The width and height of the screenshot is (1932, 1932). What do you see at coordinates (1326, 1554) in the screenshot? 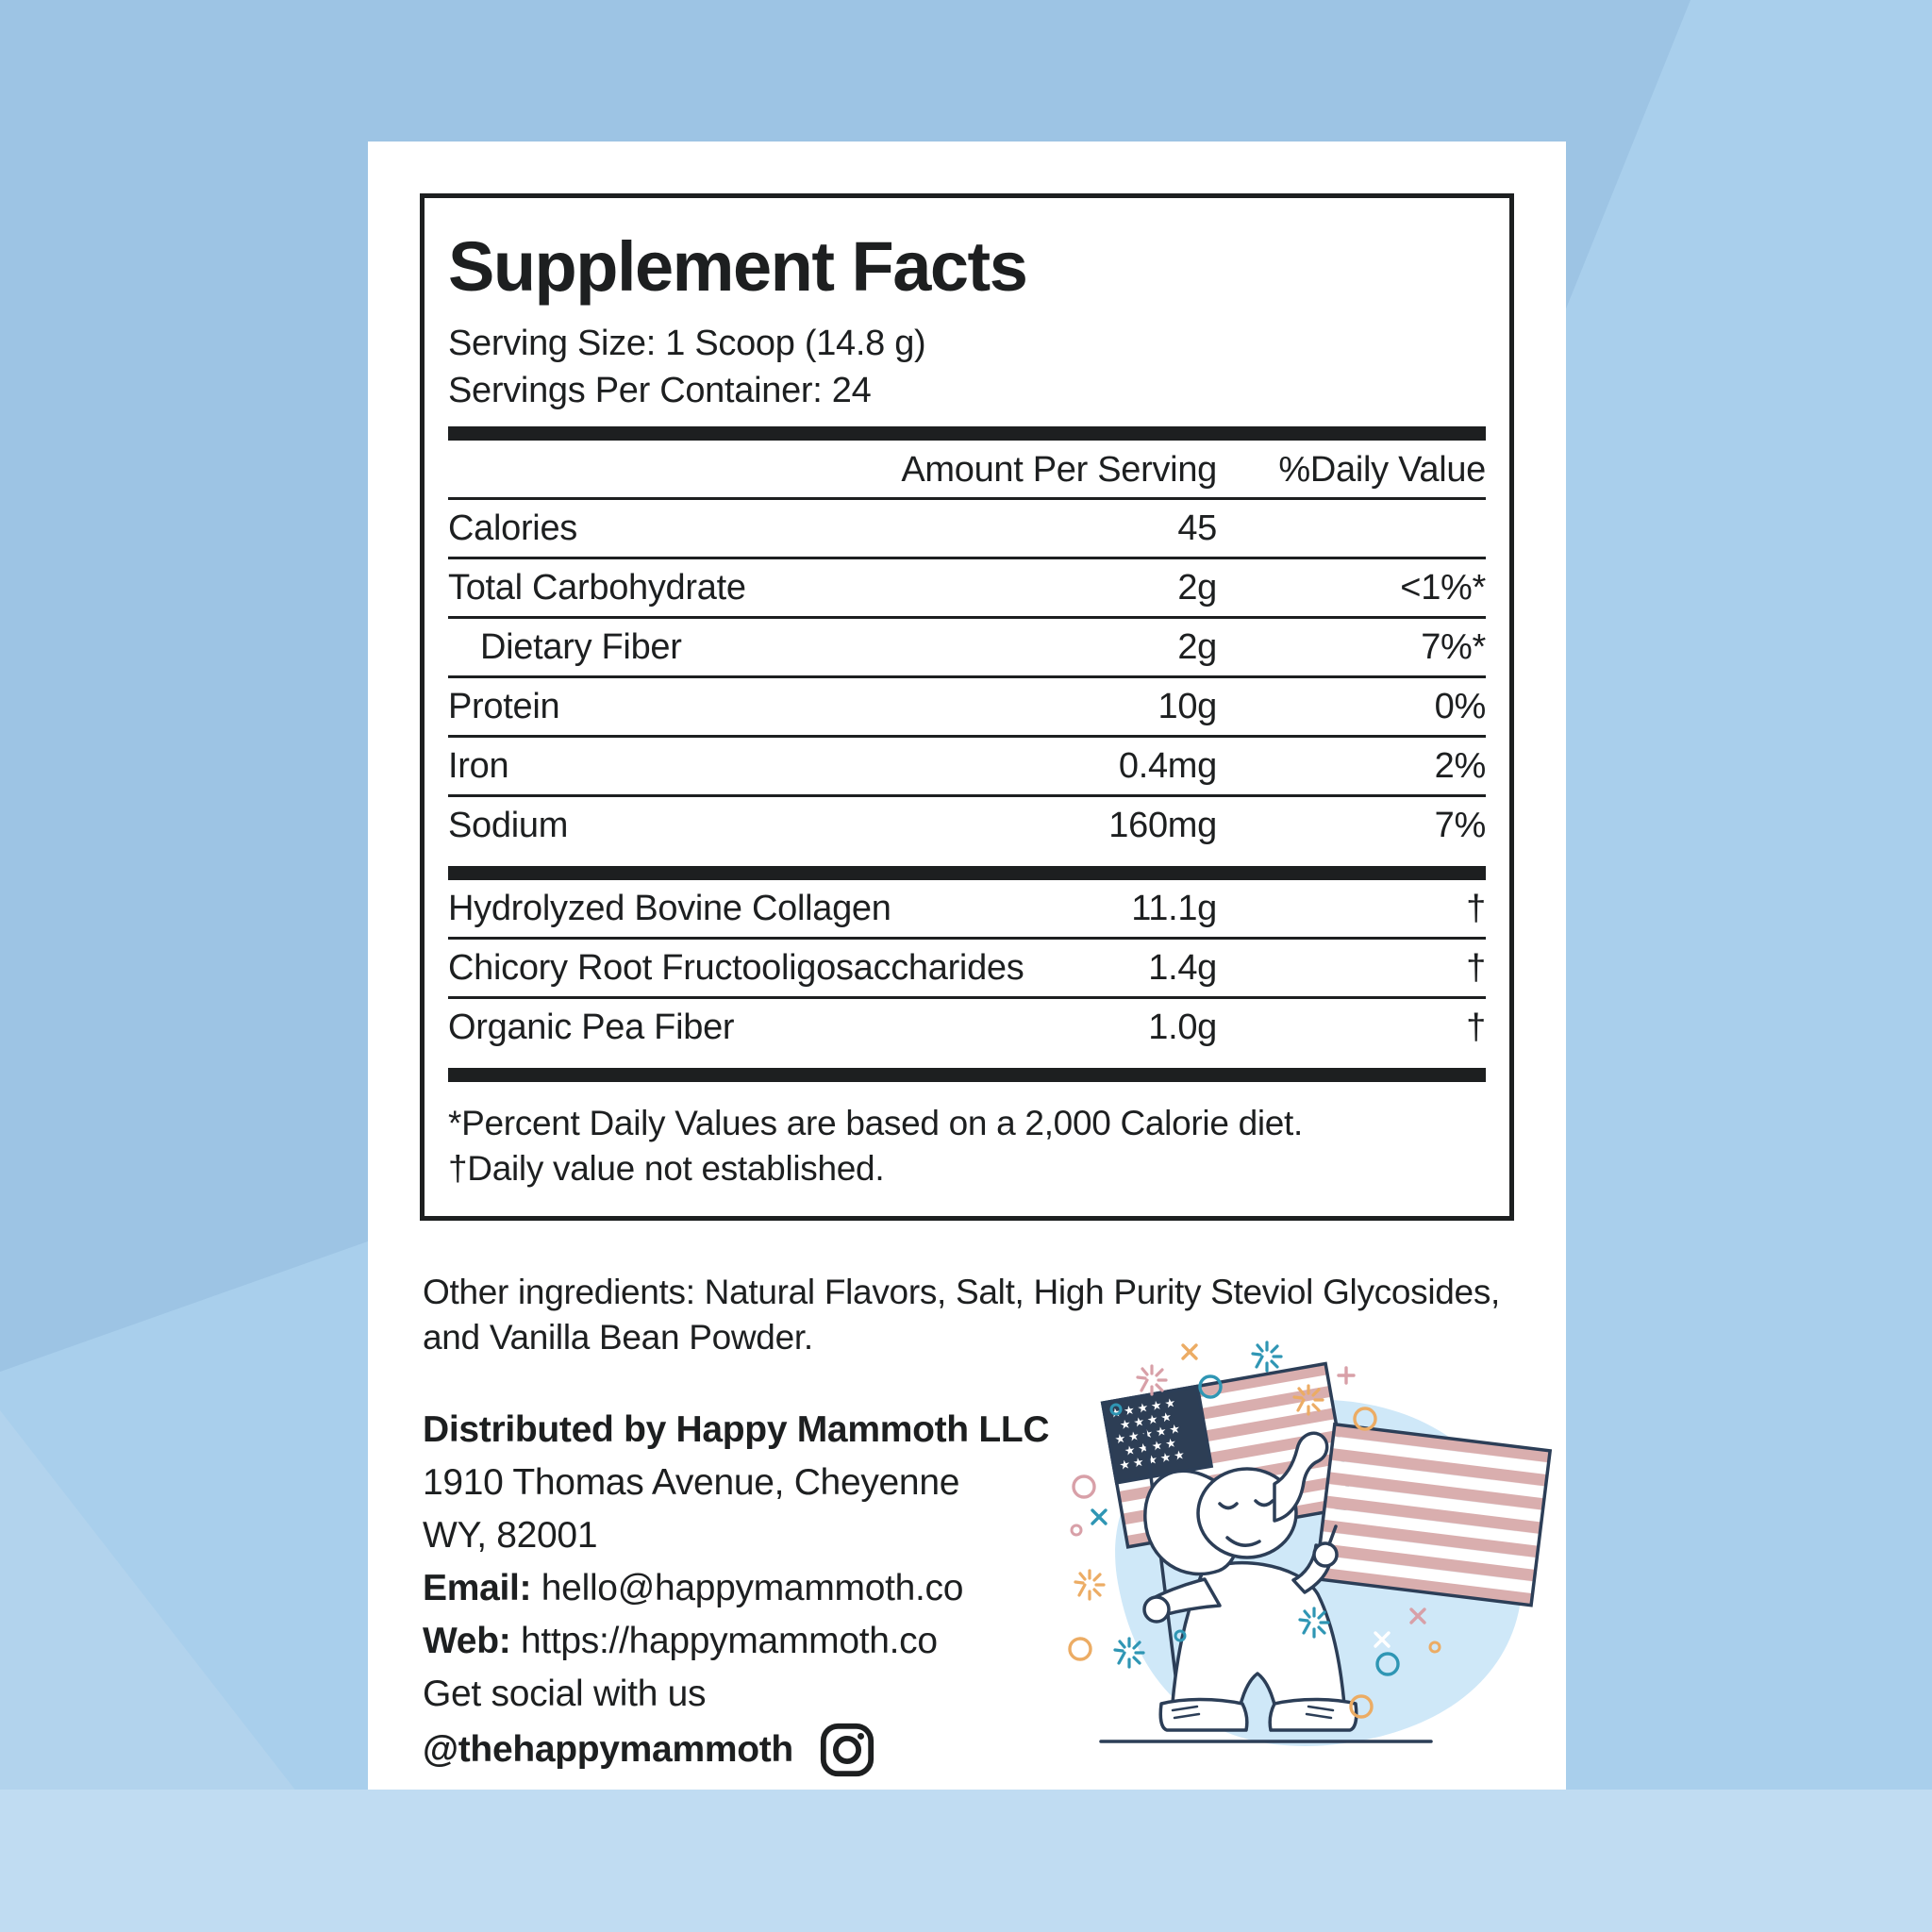
I see `elephant-right-fist` at bounding box center [1326, 1554].